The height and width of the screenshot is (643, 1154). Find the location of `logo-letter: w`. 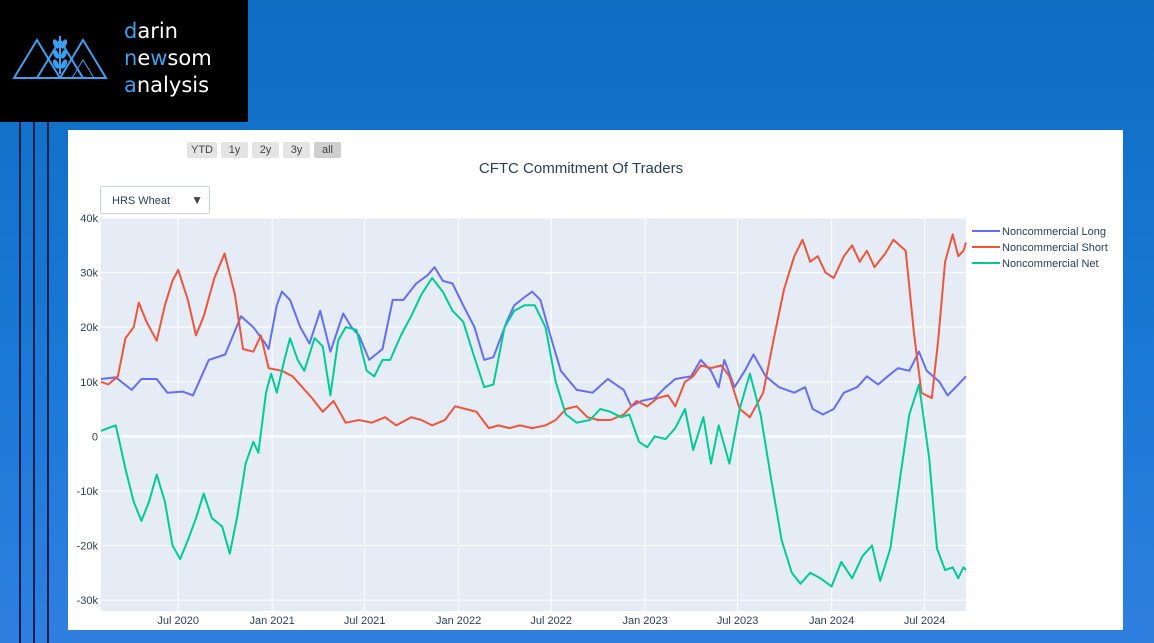

logo-letter: w is located at coordinates (159, 58).